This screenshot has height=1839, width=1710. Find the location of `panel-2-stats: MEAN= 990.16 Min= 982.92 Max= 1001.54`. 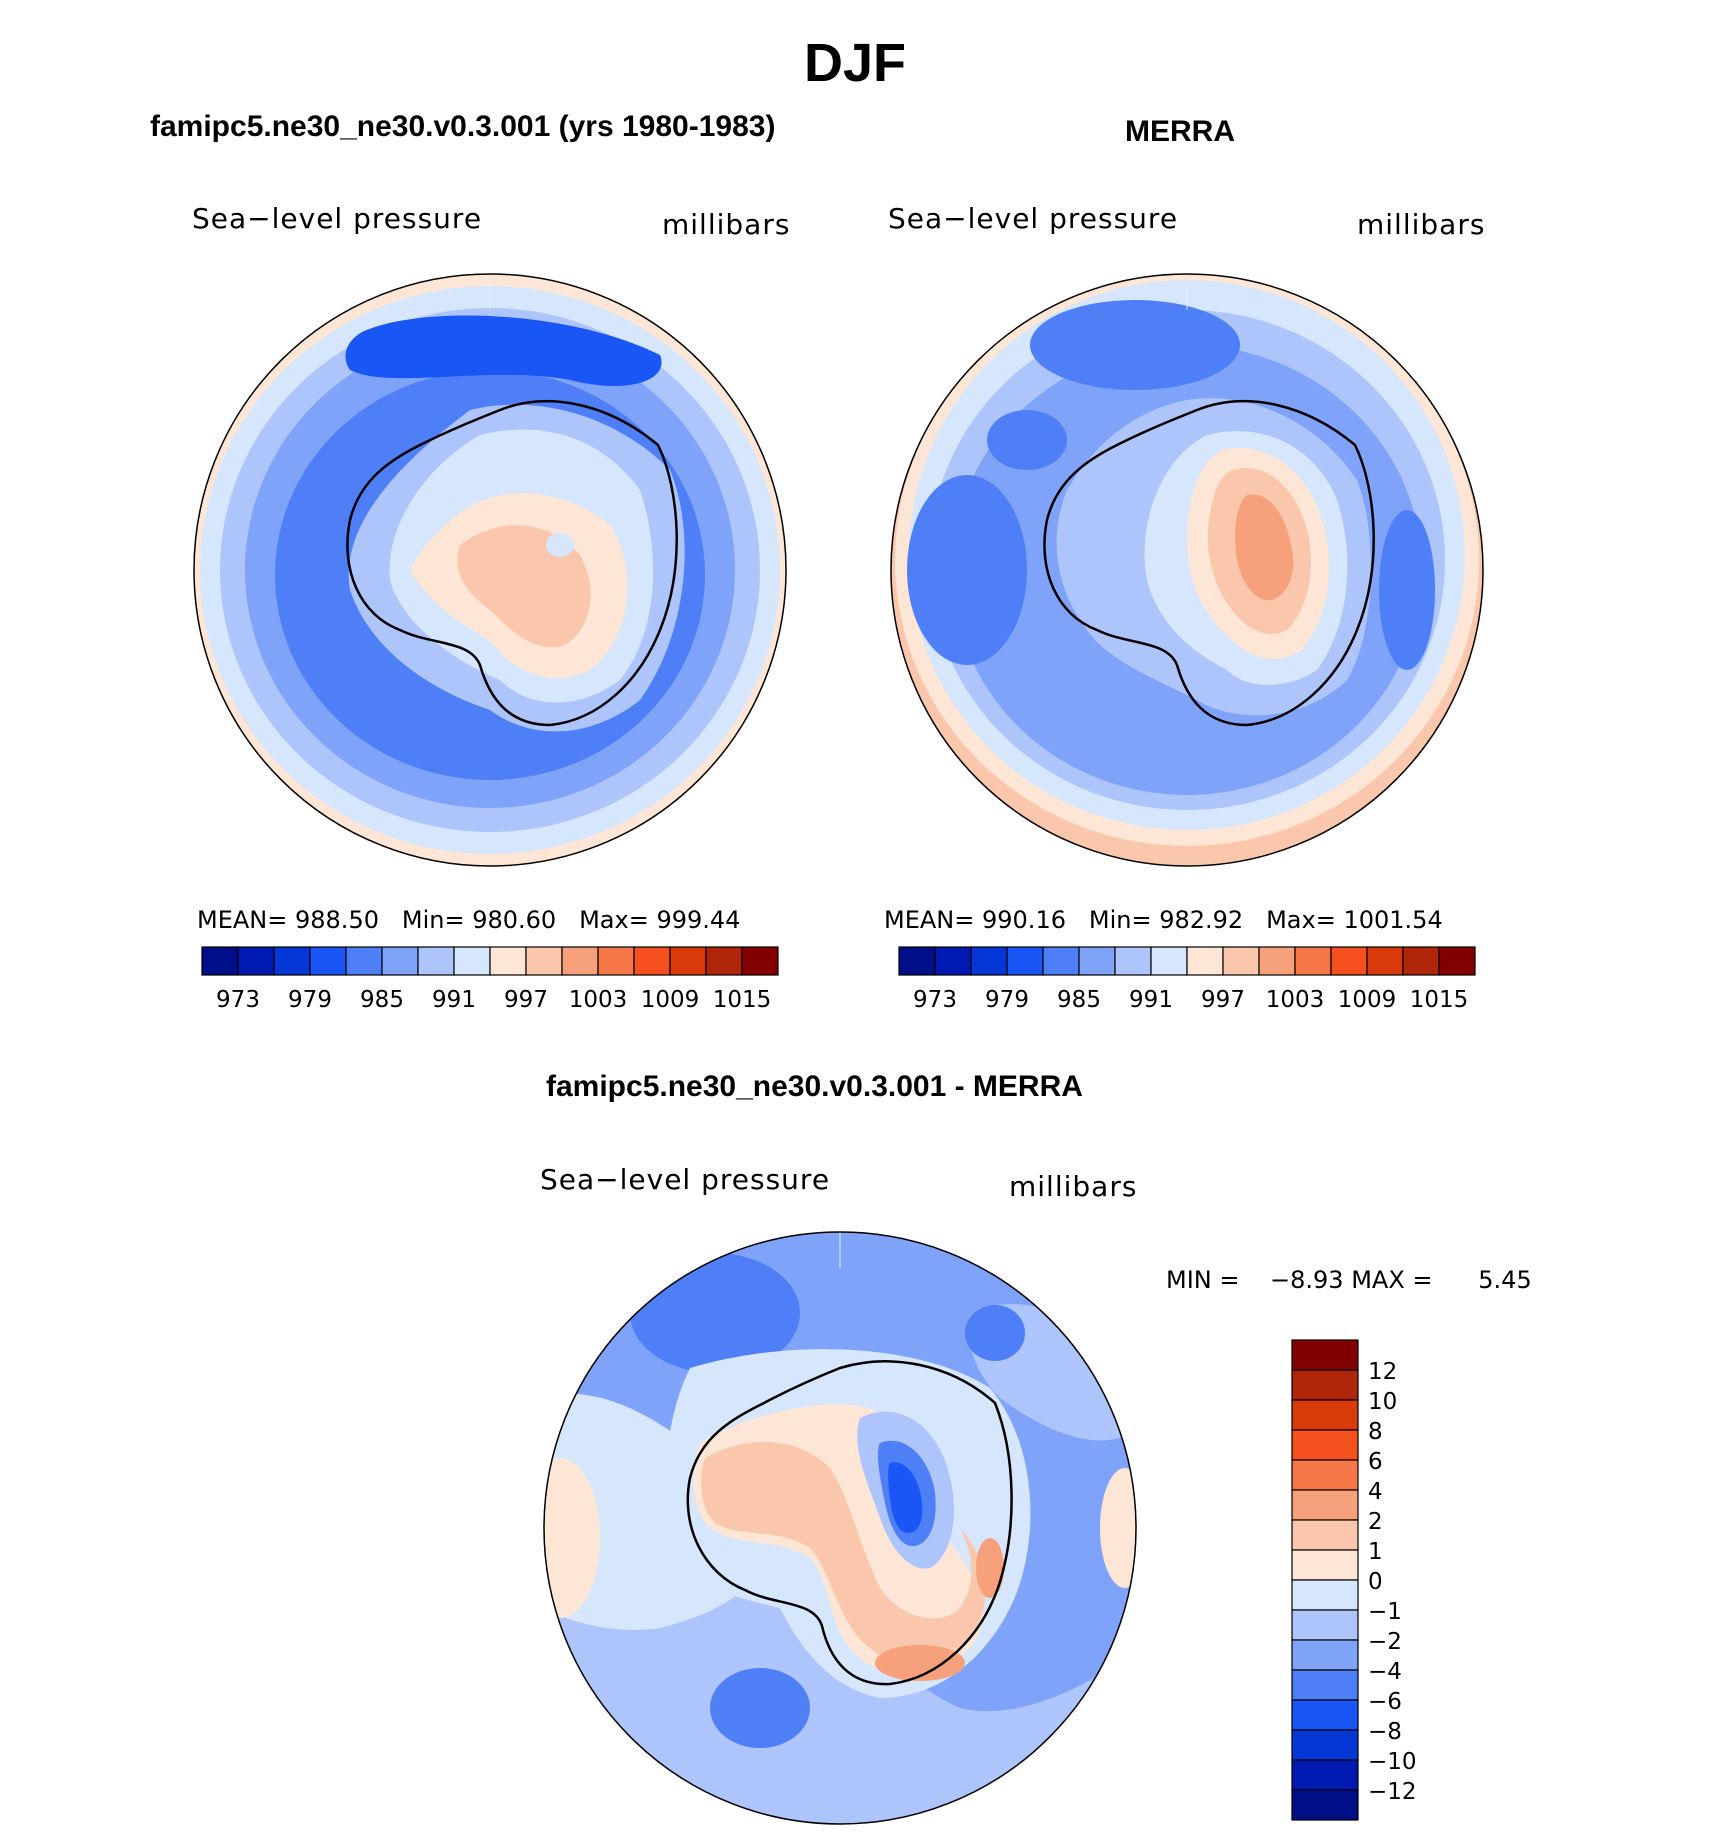

panel-2-stats: MEAN= 990.16 Min= 982.92 Max= 1001.54 is located at coordinates (1163, 920).